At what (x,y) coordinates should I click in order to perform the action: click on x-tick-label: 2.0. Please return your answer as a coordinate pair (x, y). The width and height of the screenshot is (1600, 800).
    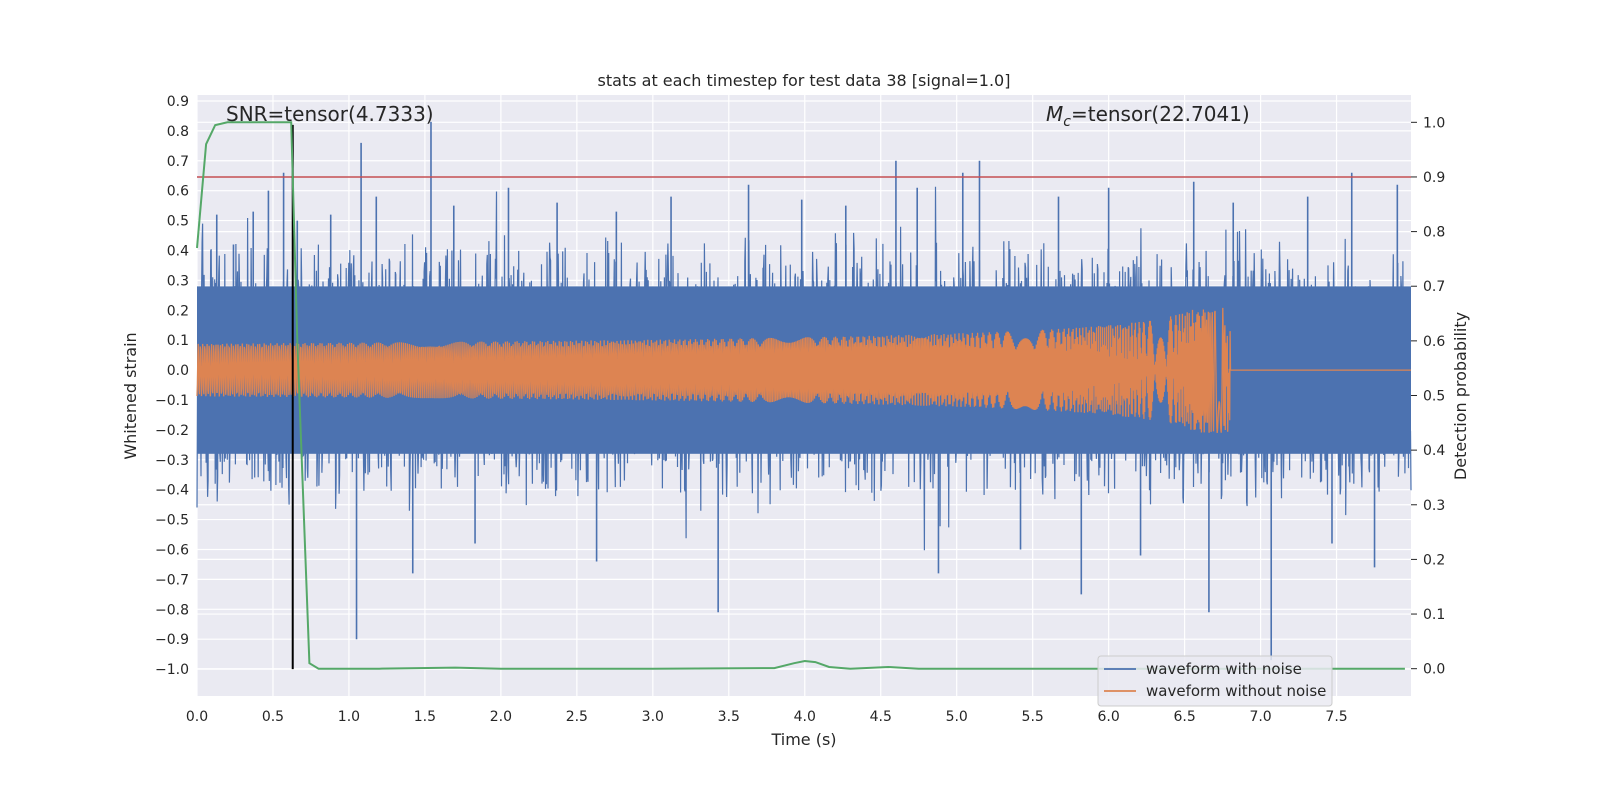
    Looking at the image, I should click on (501, 717).